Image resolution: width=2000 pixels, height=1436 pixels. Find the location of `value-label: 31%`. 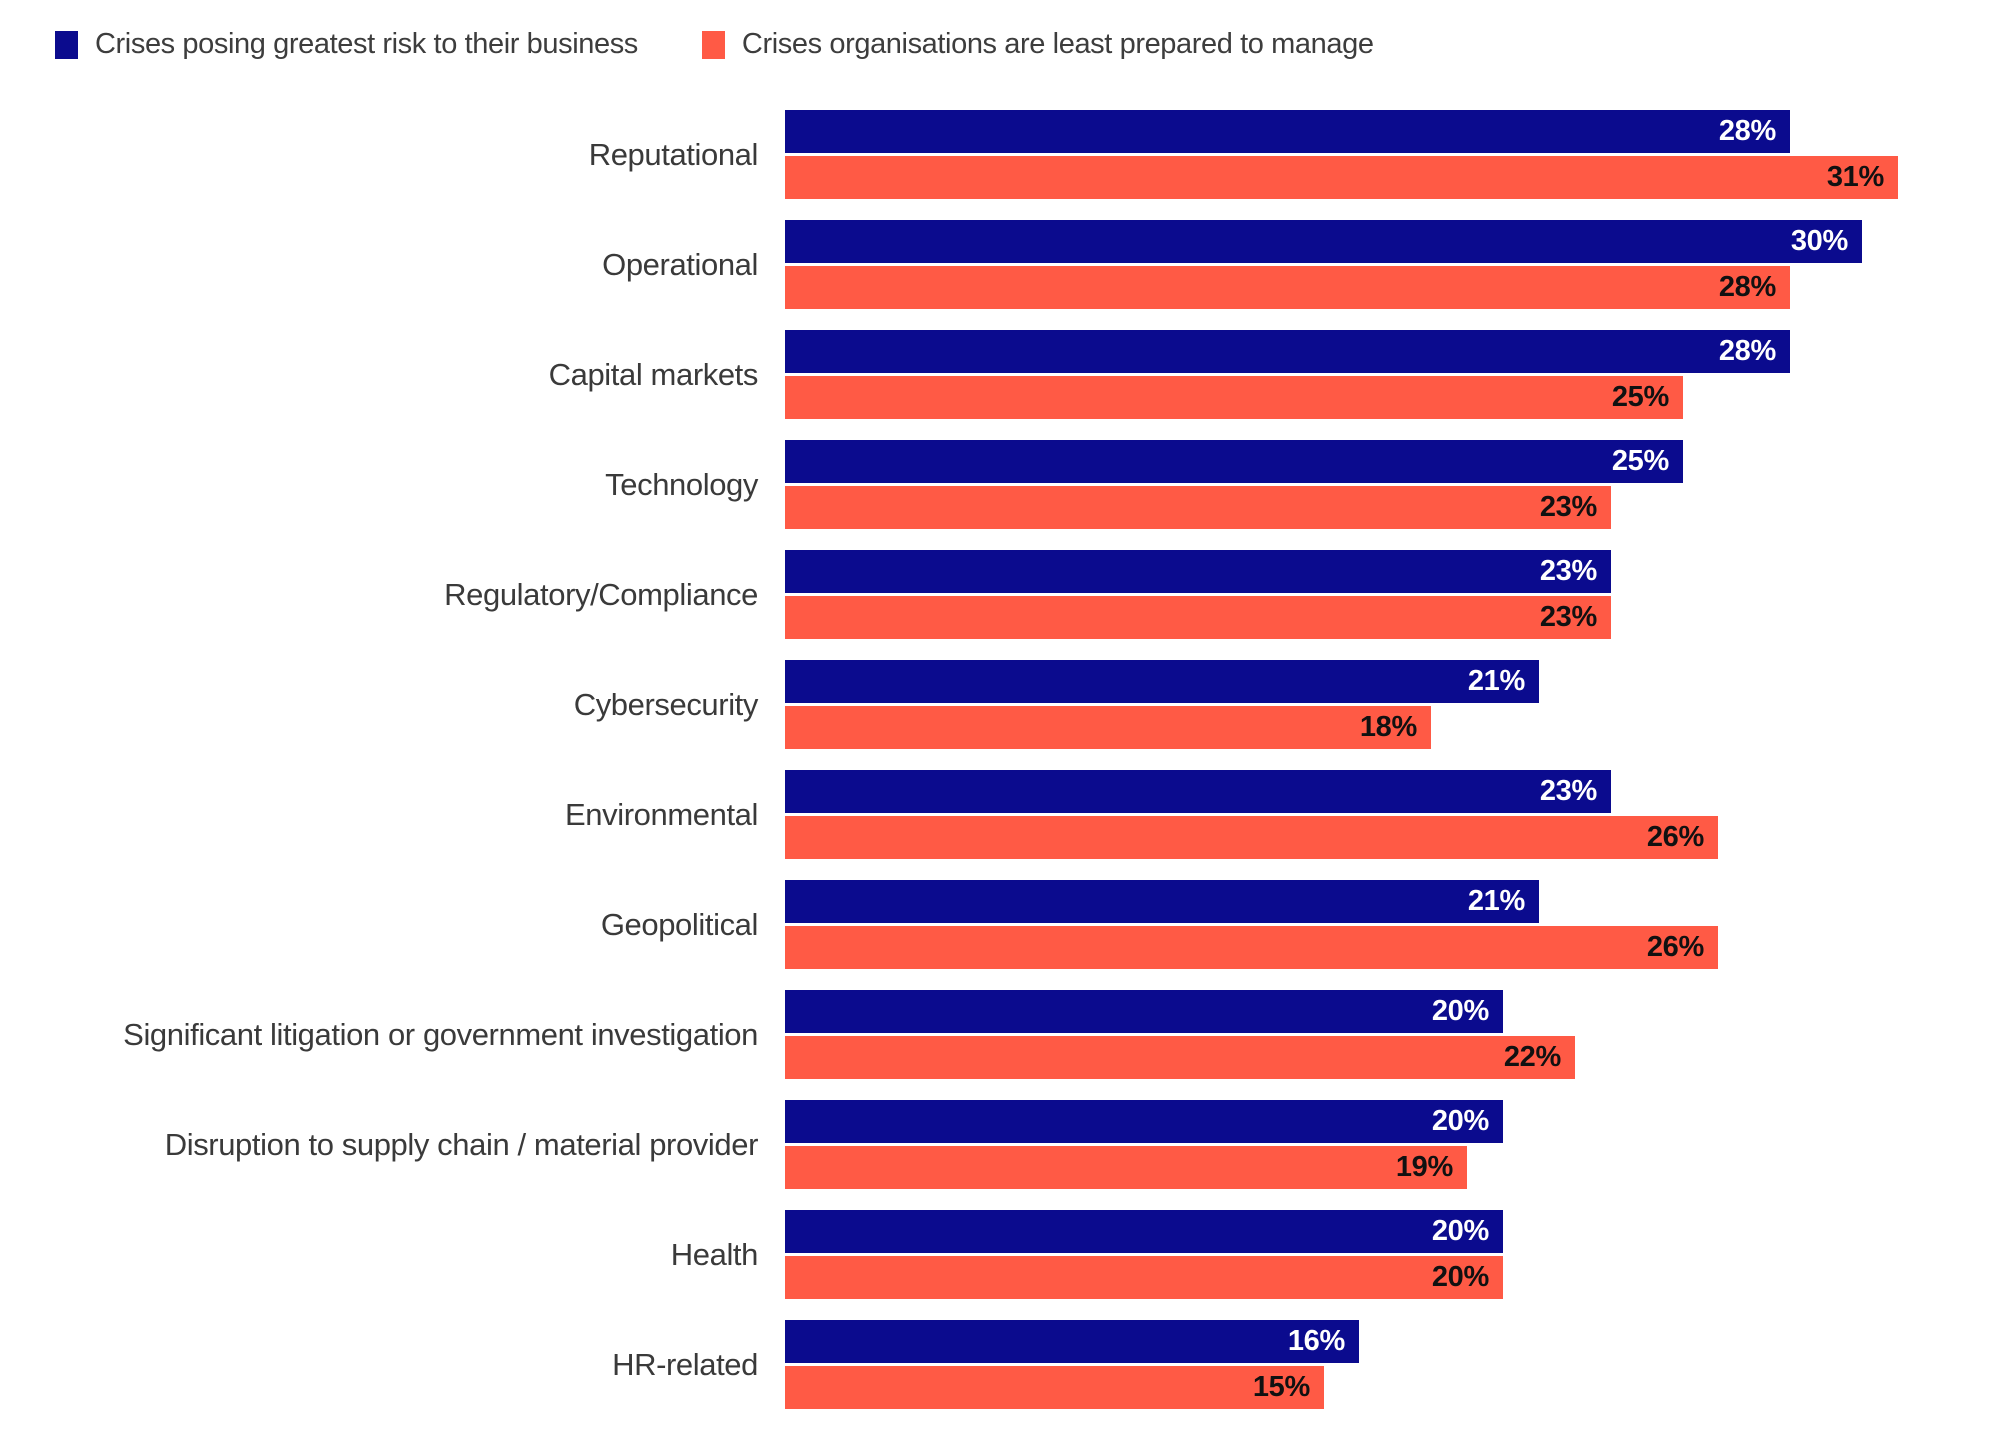

value-label: 31% is located at coordinates (1855, 177).